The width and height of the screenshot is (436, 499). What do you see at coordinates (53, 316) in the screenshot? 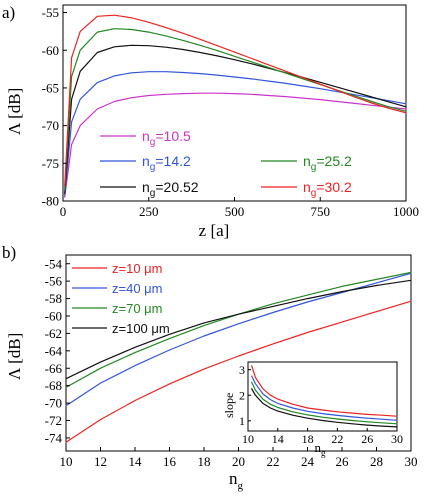
I see `panel-b-y-tick-label-7: -60` at bounding box center [53, 316].